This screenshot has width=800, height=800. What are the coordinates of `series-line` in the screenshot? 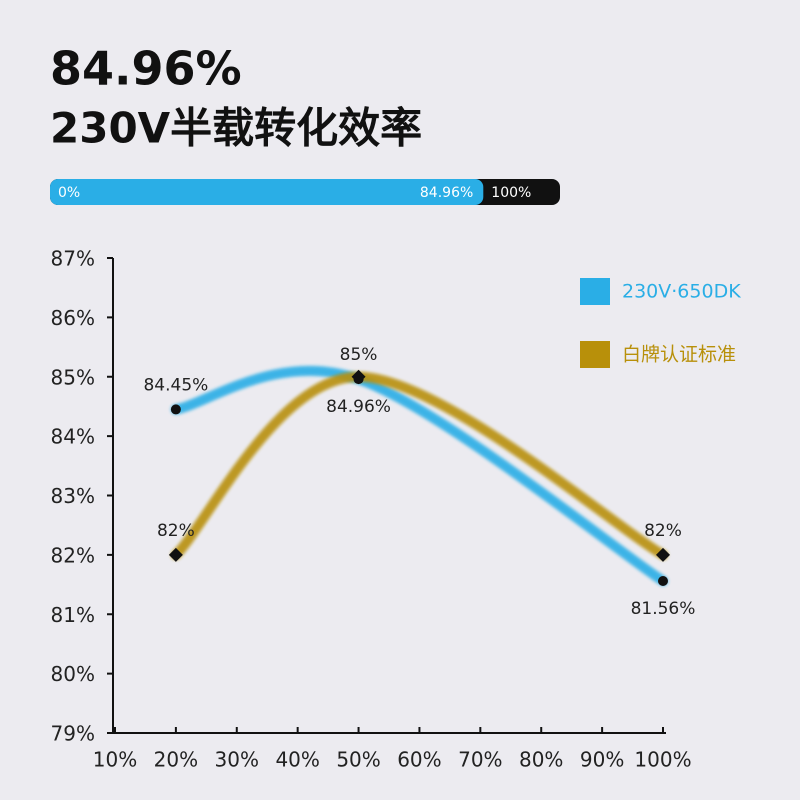 It's located at (419, 465).